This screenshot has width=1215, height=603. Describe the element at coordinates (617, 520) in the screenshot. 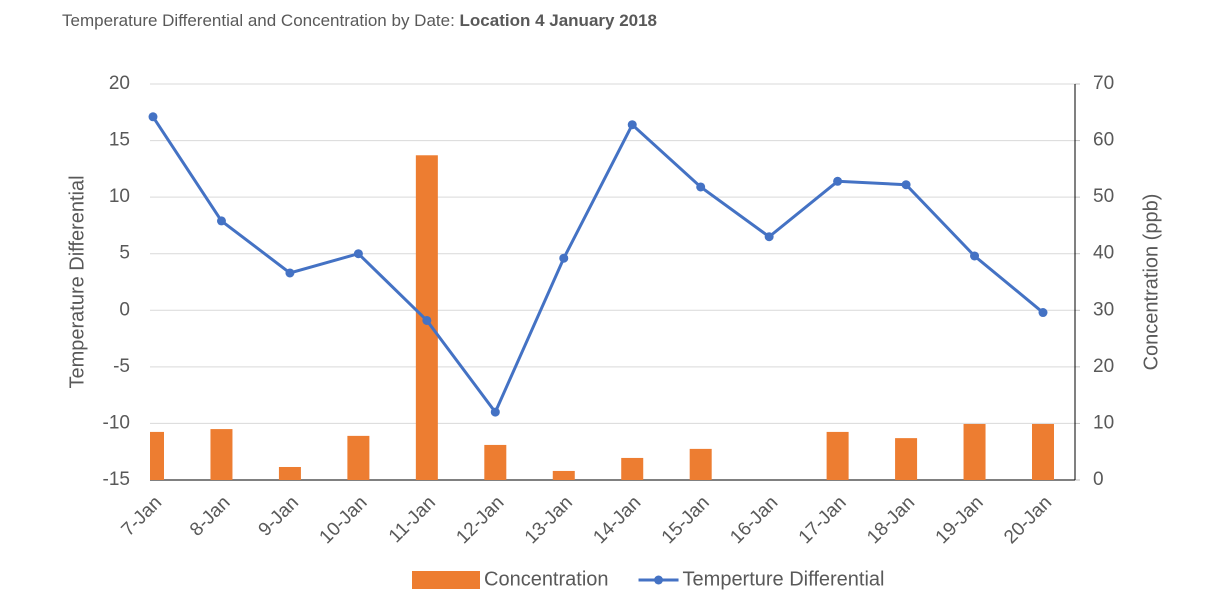

I see `x-tick-label: 14-Jan` at that location.